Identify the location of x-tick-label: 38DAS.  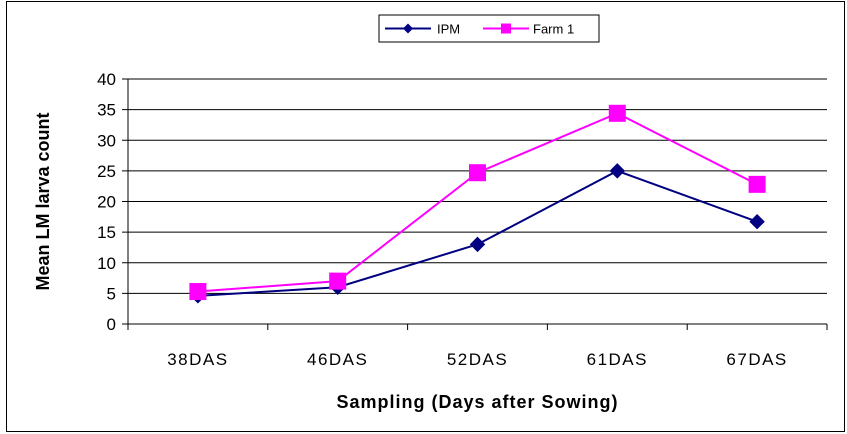
(197, 359).